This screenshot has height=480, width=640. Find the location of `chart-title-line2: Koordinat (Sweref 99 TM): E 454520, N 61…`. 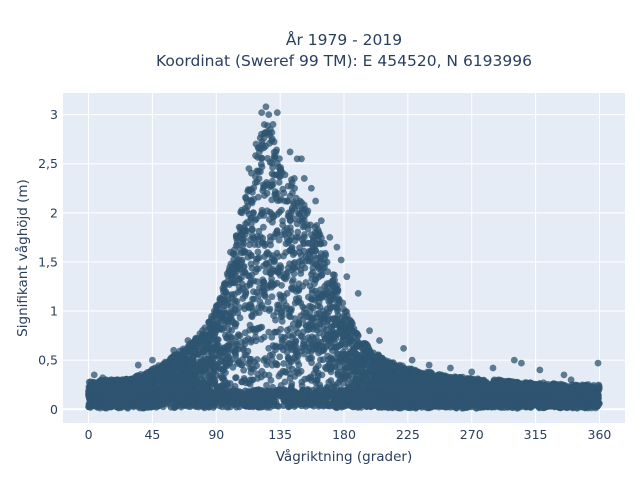

chart-title-line2: Koordinat (Sweref 99 TM): E 454520, N 61… is located at coordinates (344, 61).